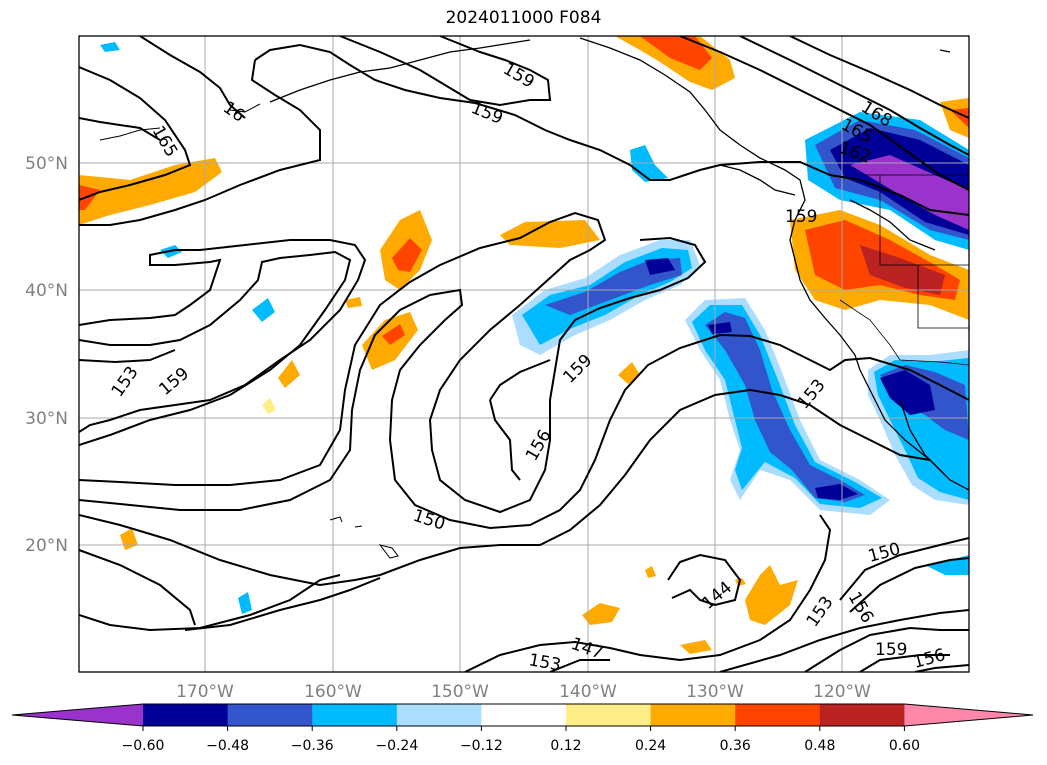 The image size is (1047, 765). I want to click on colorbar-tick-label: −0.12, so click(481, 746).